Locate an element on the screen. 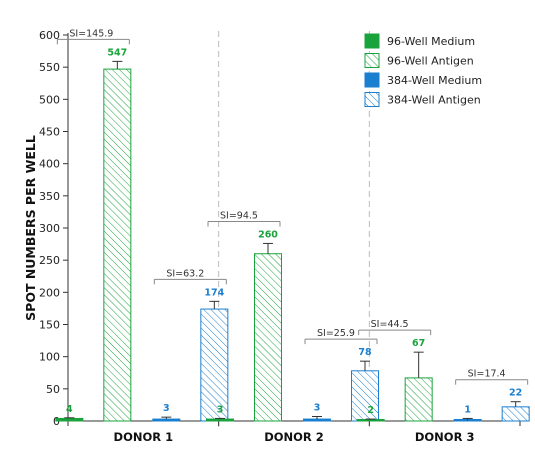 The image size is (535, 458). legend-label: 384-Well Antigen is located at coordinates (434, 100).